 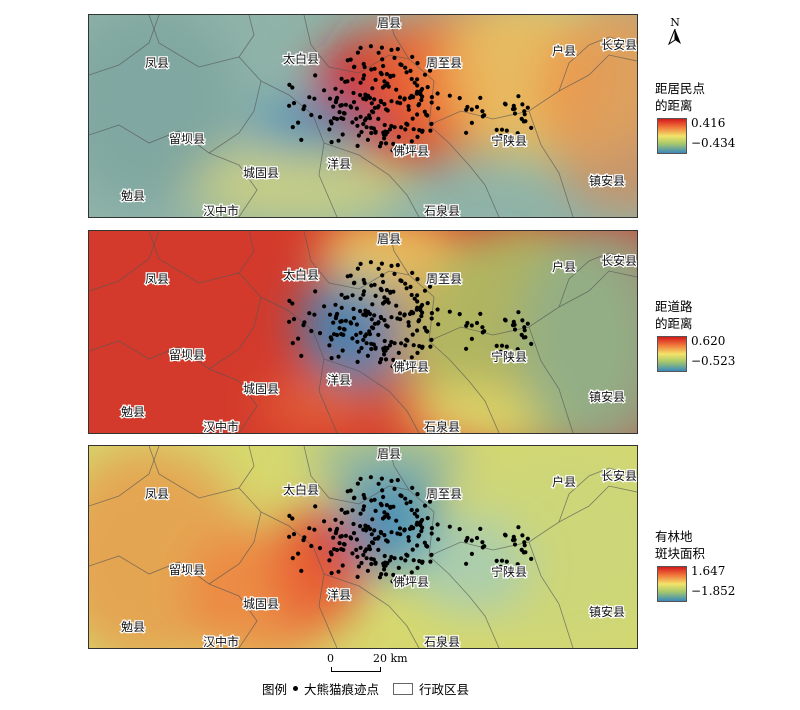 I want to click on county-label: 勉县, so click(x=133, y=196).